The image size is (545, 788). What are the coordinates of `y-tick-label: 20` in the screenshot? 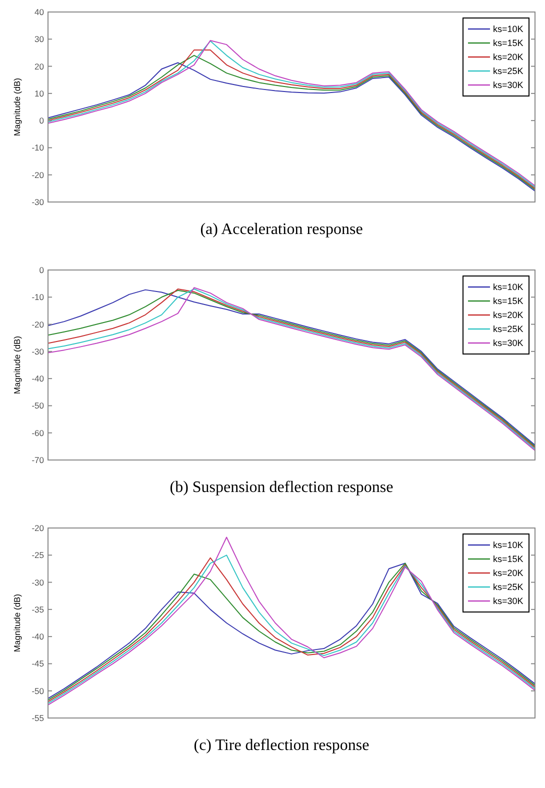 It's located at (39, 66).